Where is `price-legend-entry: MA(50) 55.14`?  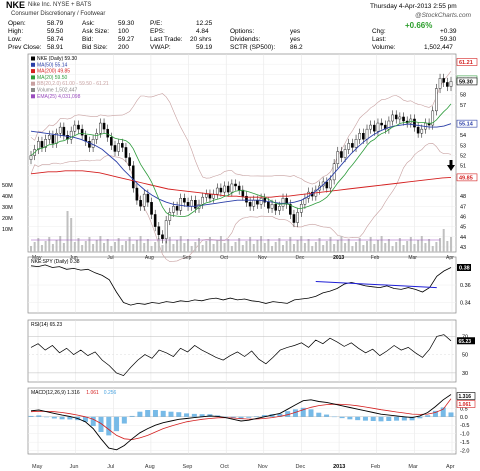
price-legend-entry: MA(50) 55.14 is located at coordinates (52, 65).